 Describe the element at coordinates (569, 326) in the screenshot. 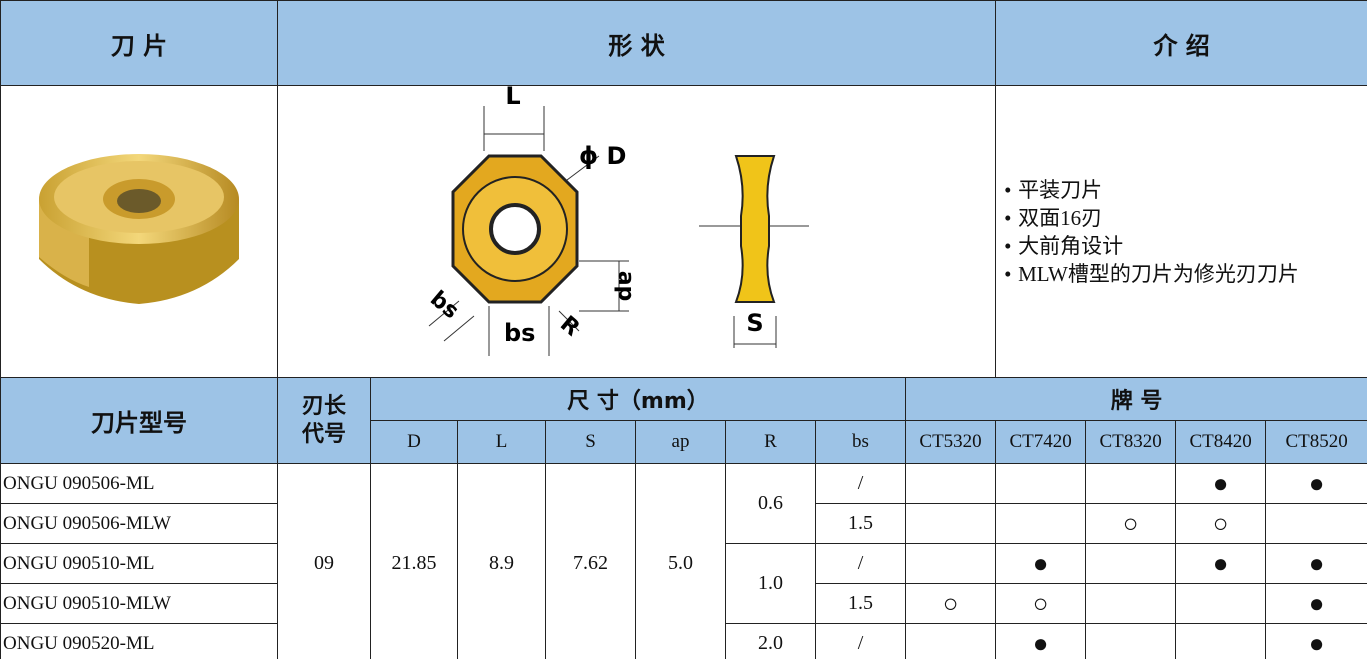

I see `dimension-label: R` at that location.